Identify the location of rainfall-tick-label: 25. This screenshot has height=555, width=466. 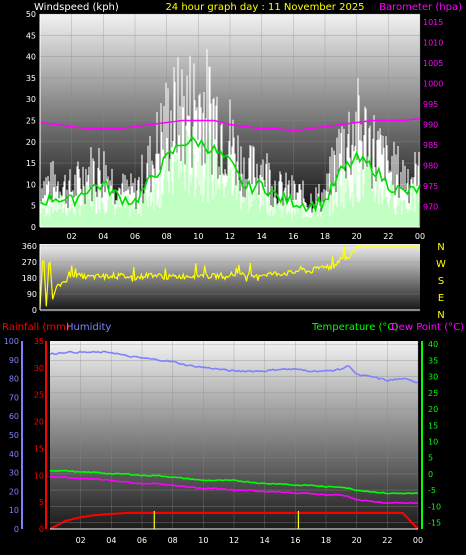
(39, 395).